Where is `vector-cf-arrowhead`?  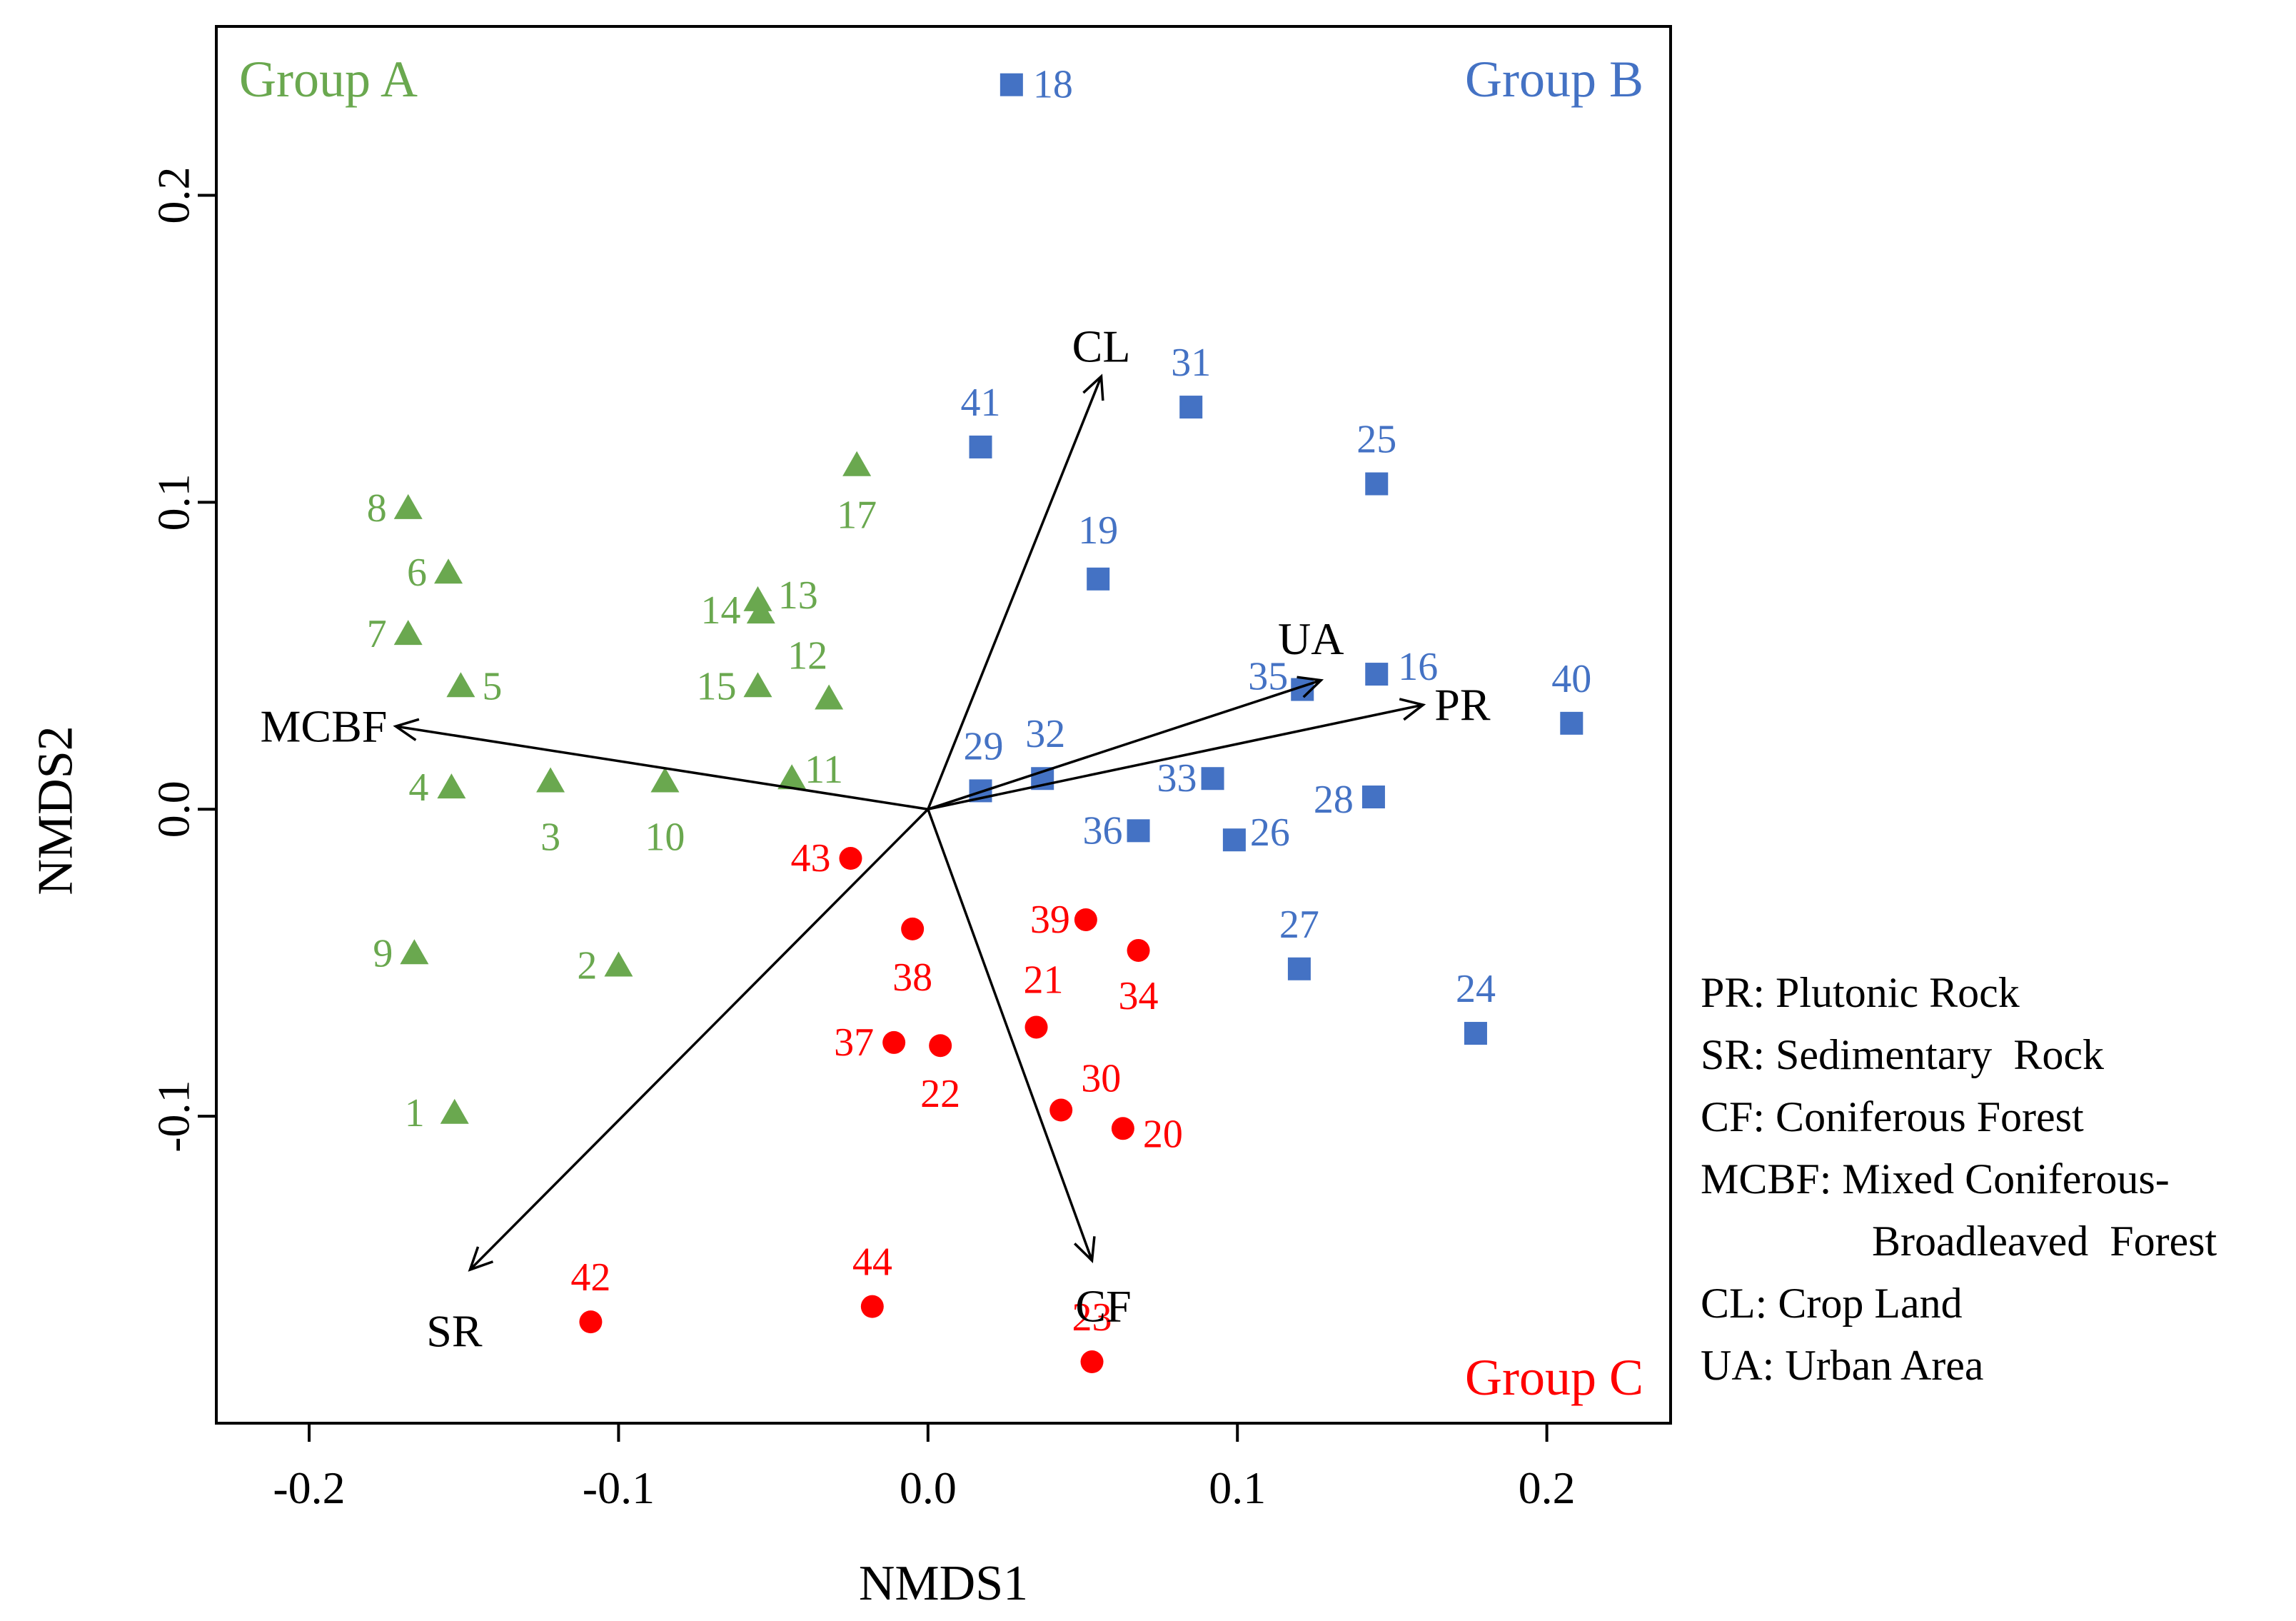
vector-cf-arrowhead is located at coordinates (1084, 1250).